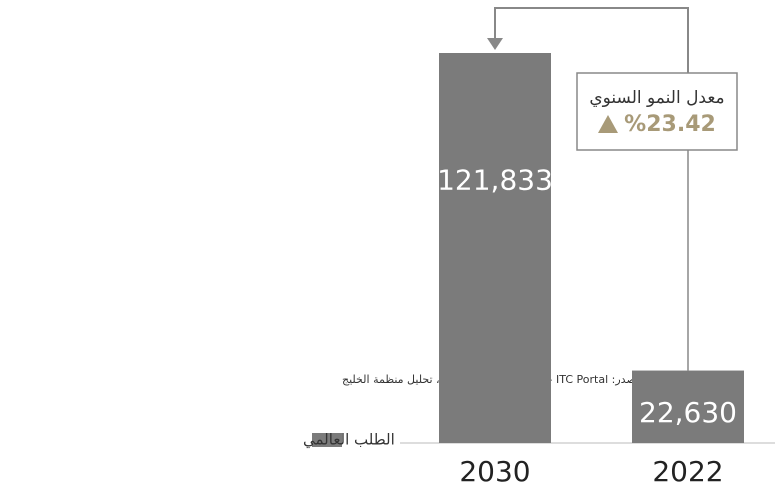 This screenshot has height=495, width=775. What do you see at coordinates (494, 471) in the screenshot?
I see `x-tick-label: 2030` at bounding box center [494, 471].